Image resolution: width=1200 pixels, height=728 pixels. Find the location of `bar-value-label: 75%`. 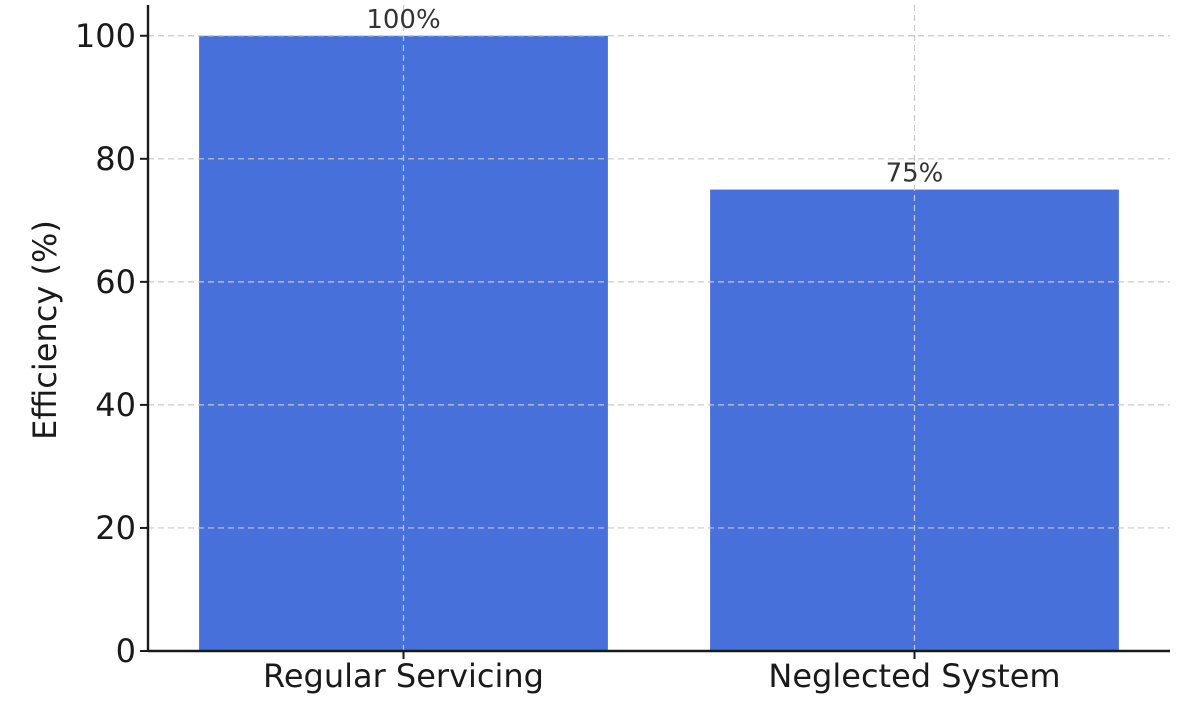

bar-value-label: 75% is located at coordinates (915, 174).